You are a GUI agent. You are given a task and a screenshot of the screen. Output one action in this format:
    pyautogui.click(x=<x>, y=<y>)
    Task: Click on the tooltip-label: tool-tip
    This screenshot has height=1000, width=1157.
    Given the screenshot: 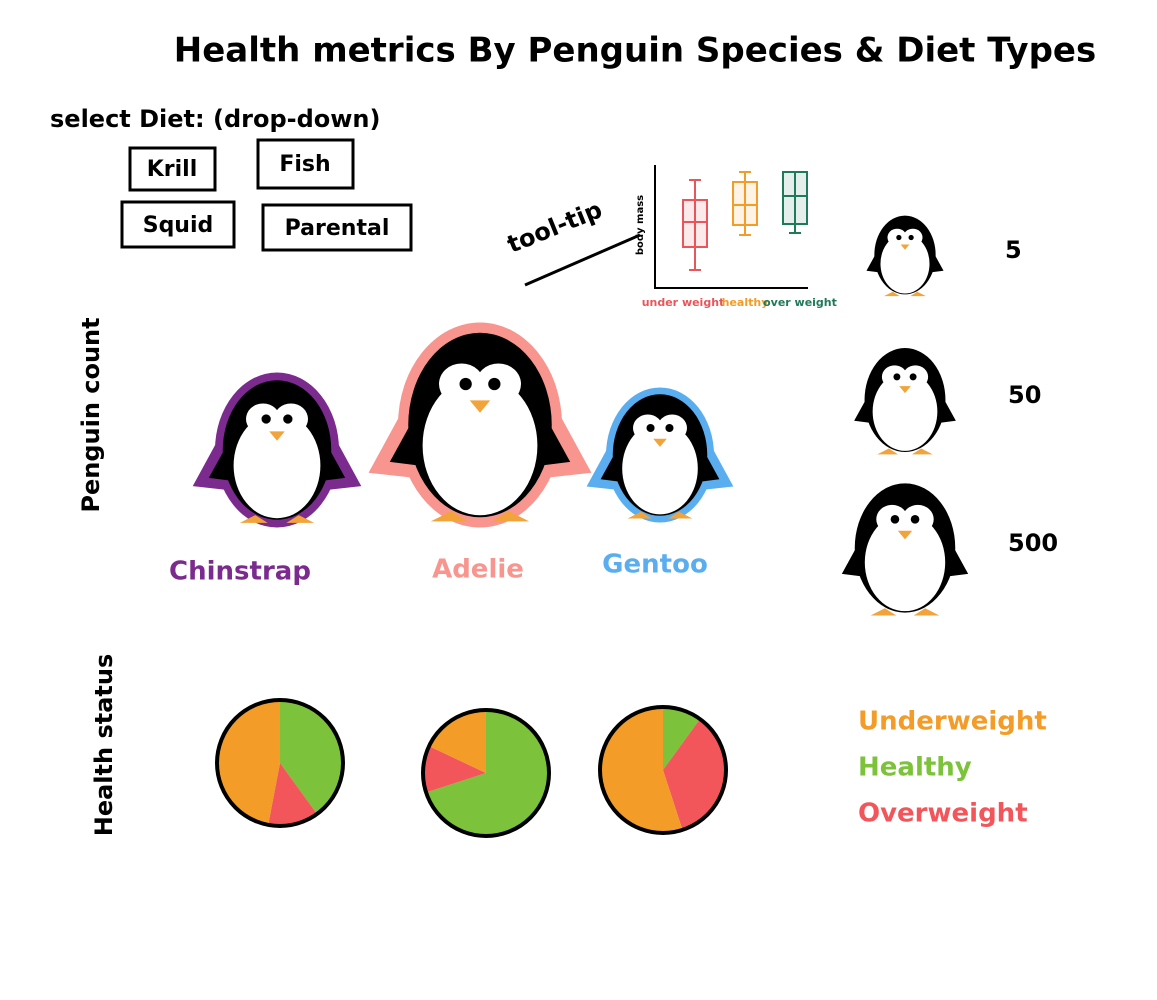 What is the action you would take?
    pyautogui.click(x=554, y=226)
    